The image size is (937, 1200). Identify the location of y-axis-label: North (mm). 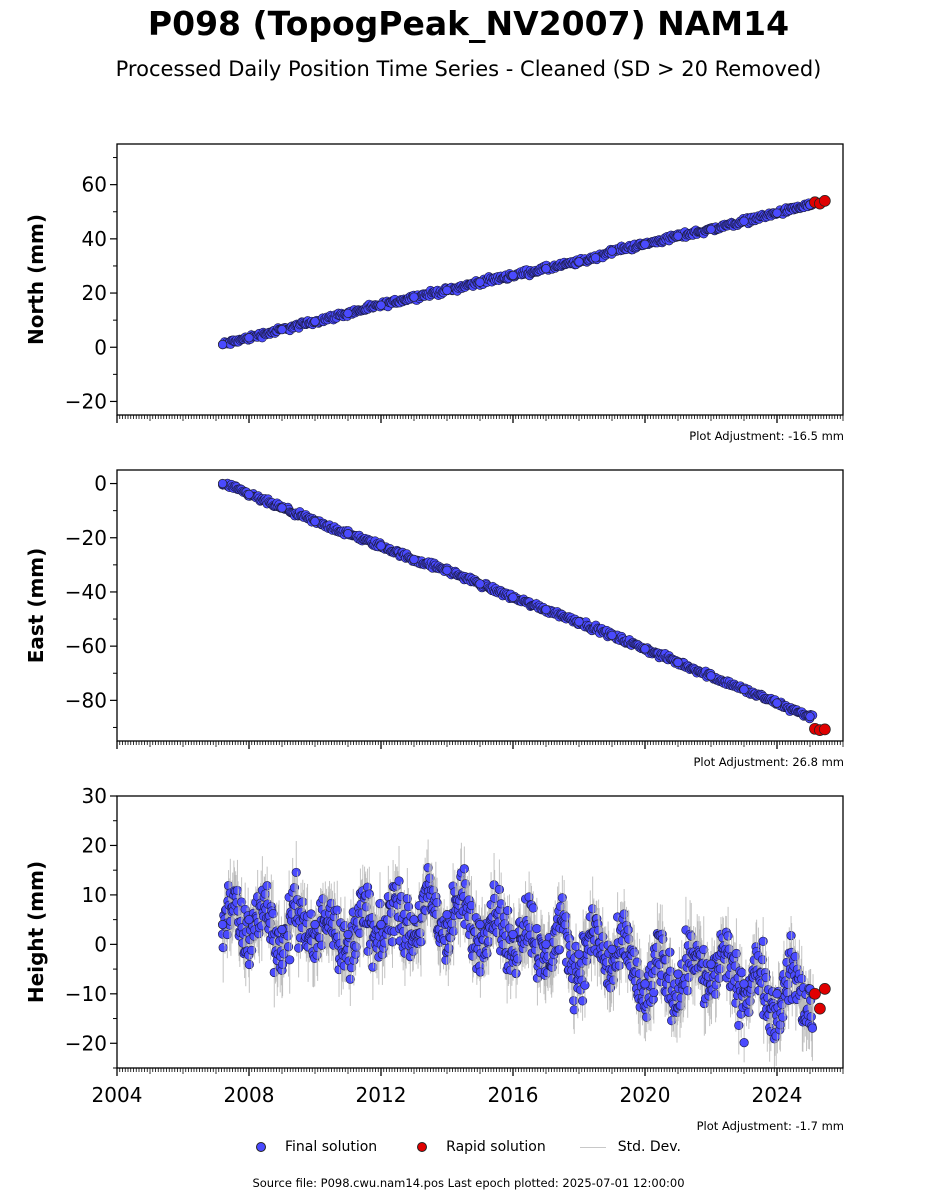
(36, 279).